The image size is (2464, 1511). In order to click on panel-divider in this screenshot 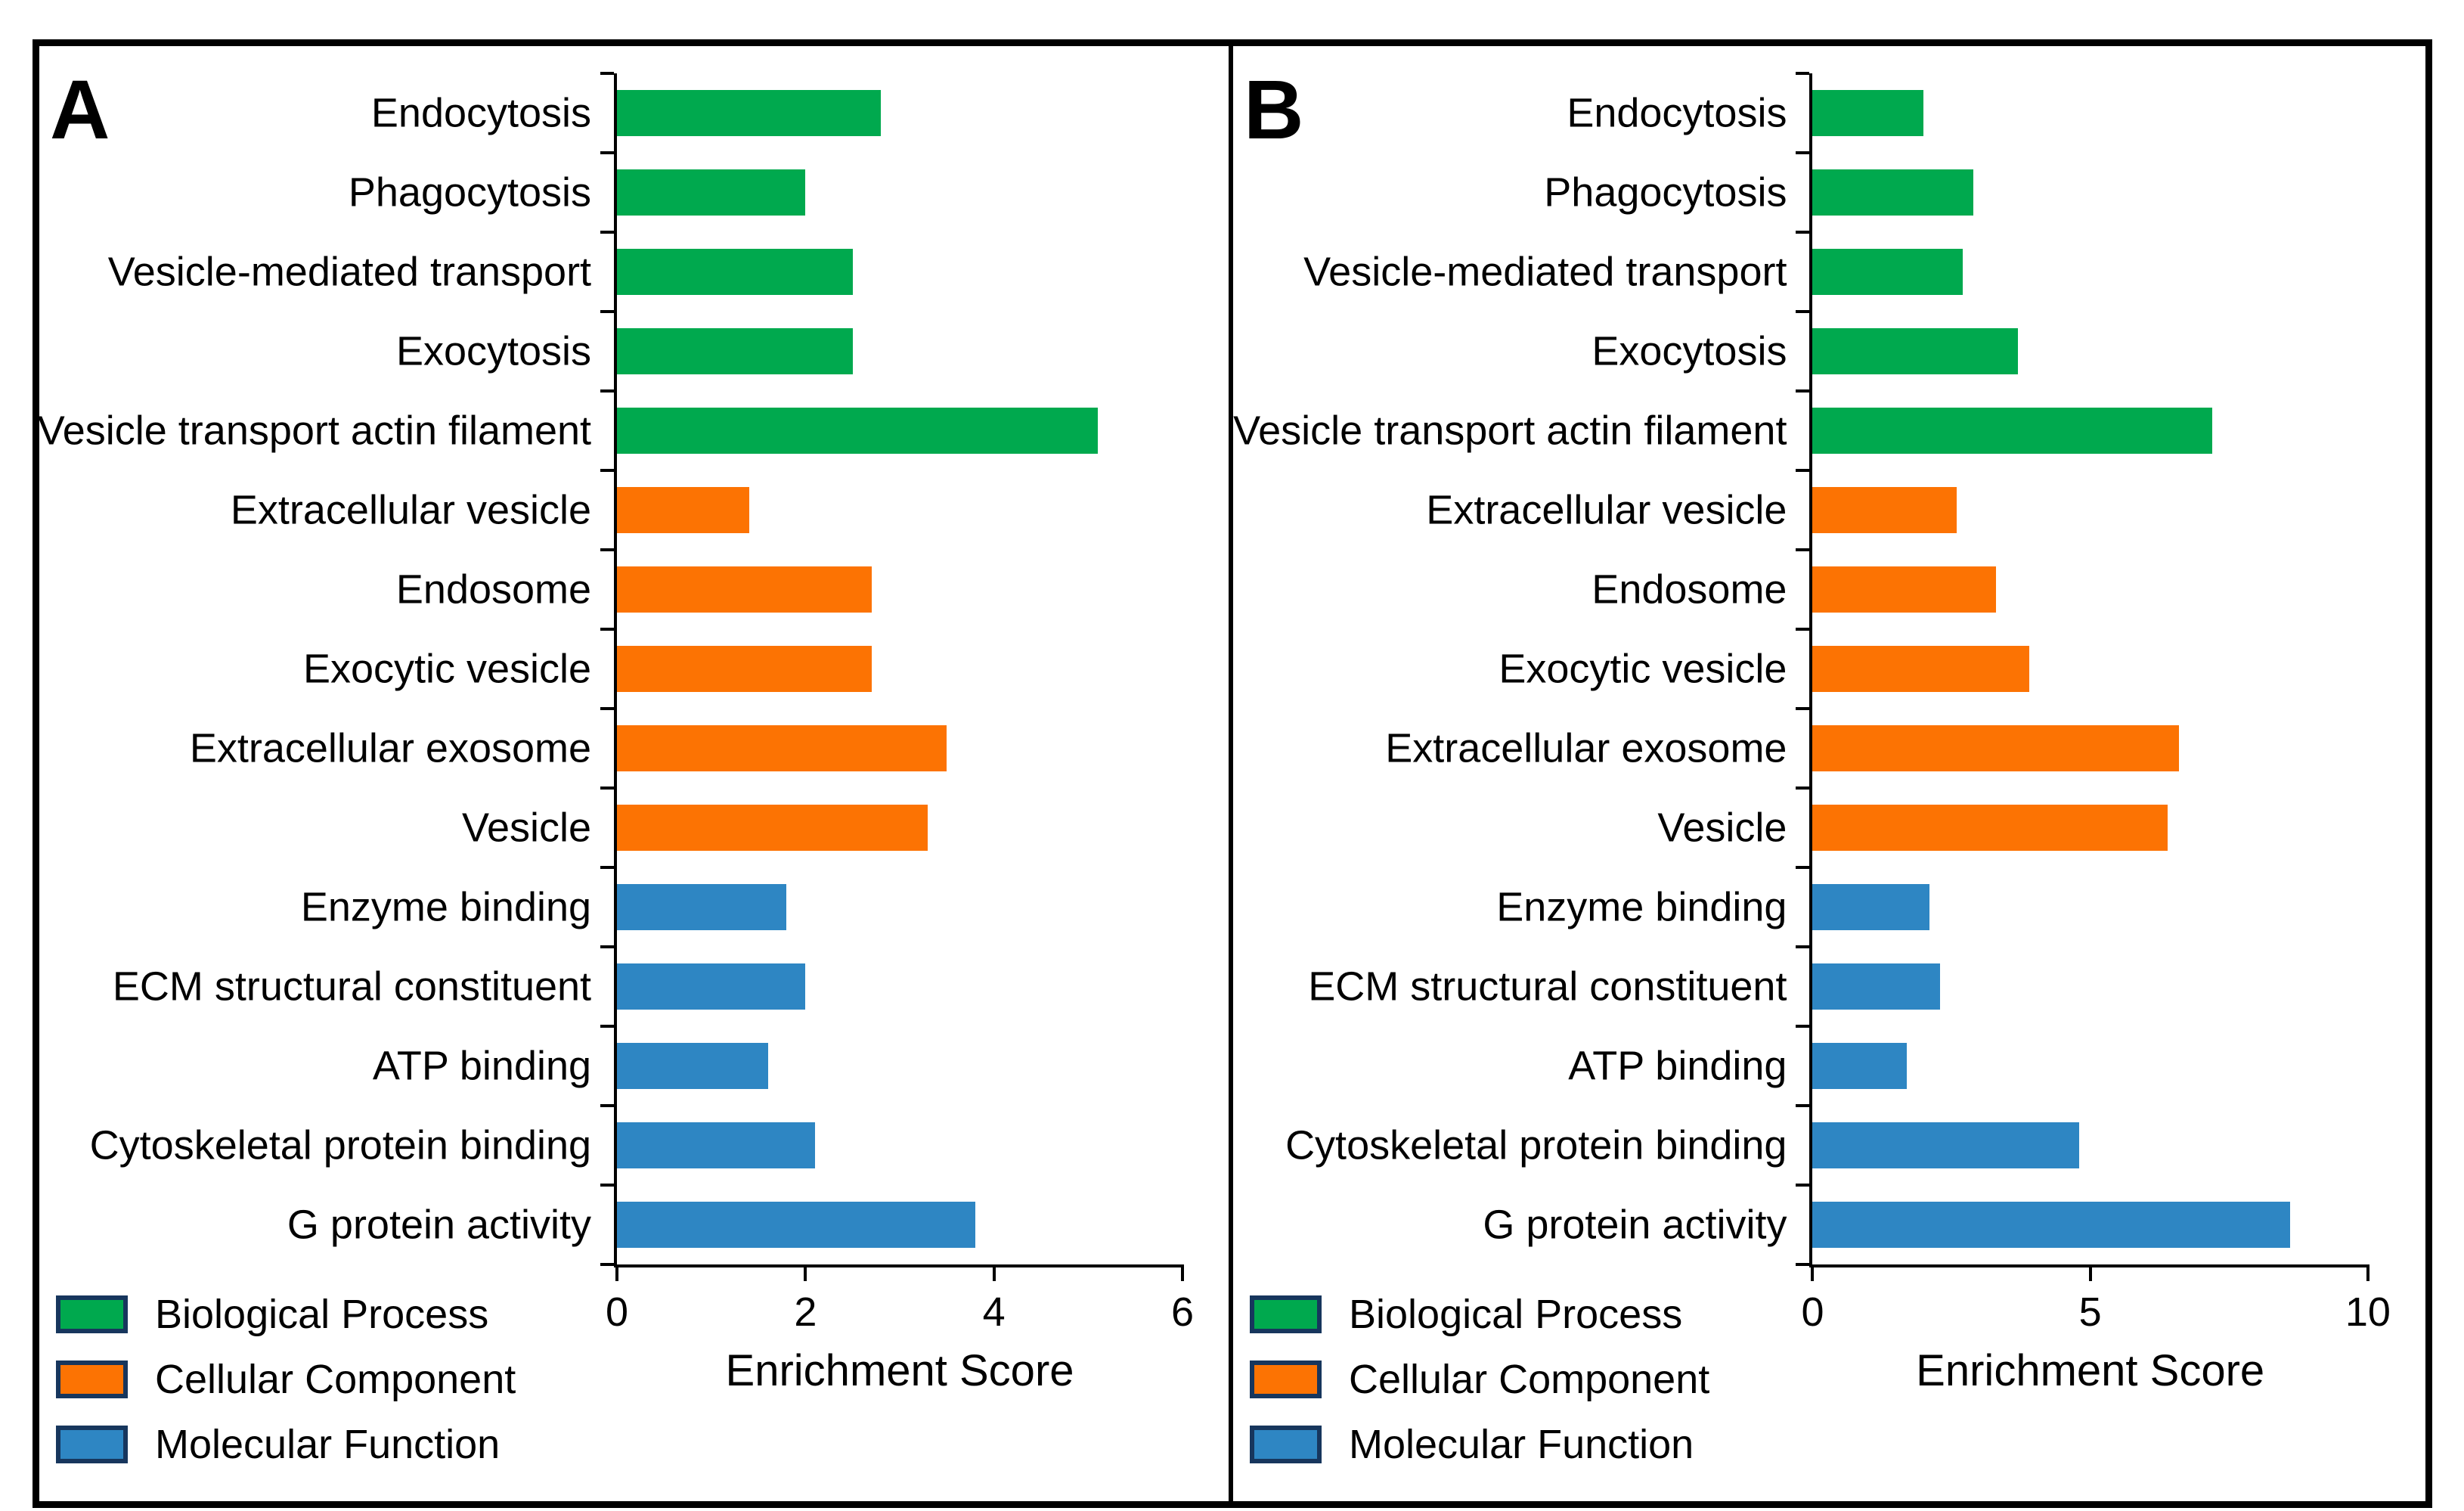, I will do `click(1231, 774)`.